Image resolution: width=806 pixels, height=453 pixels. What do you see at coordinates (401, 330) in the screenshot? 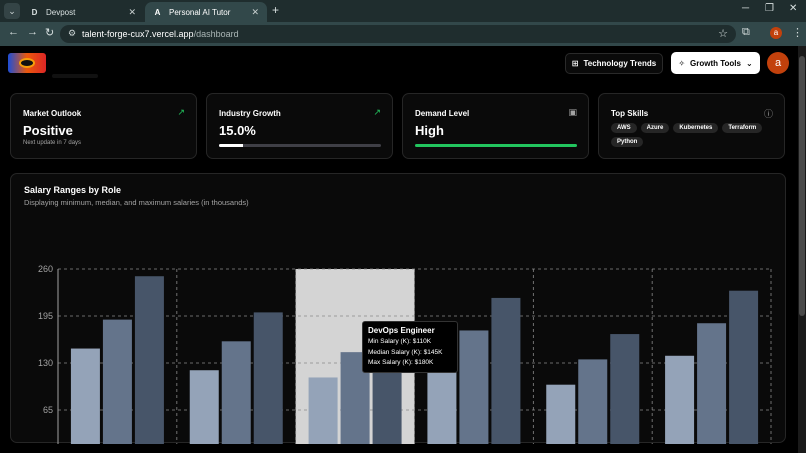
I see `tooltip-title: DevOps Engineer` at bounding box center [401, 330].